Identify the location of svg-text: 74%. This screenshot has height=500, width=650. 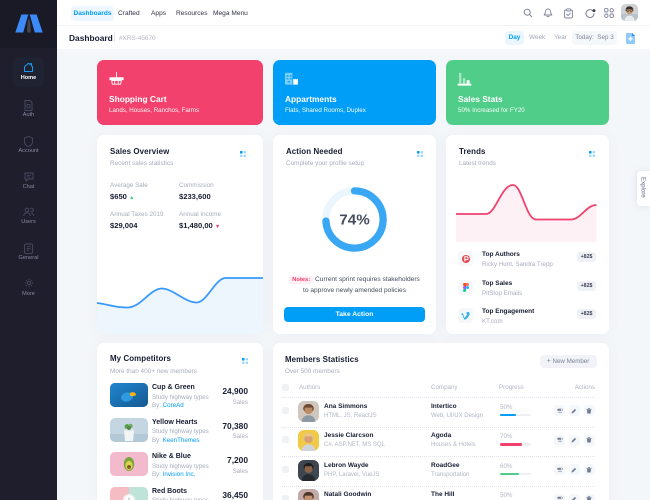
(354, 220).